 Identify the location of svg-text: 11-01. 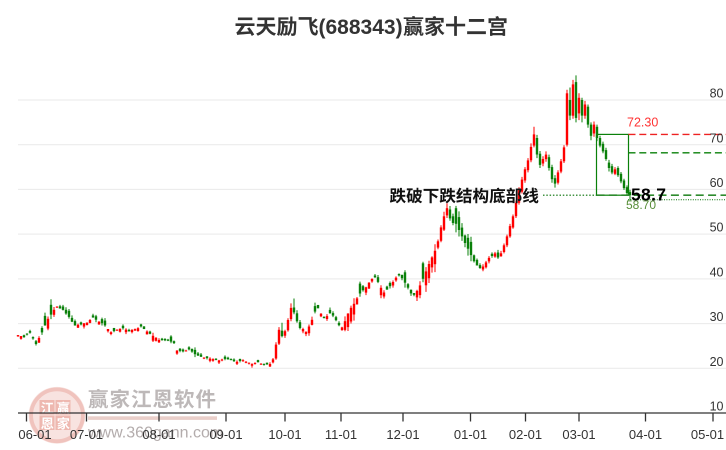
(341, 434).